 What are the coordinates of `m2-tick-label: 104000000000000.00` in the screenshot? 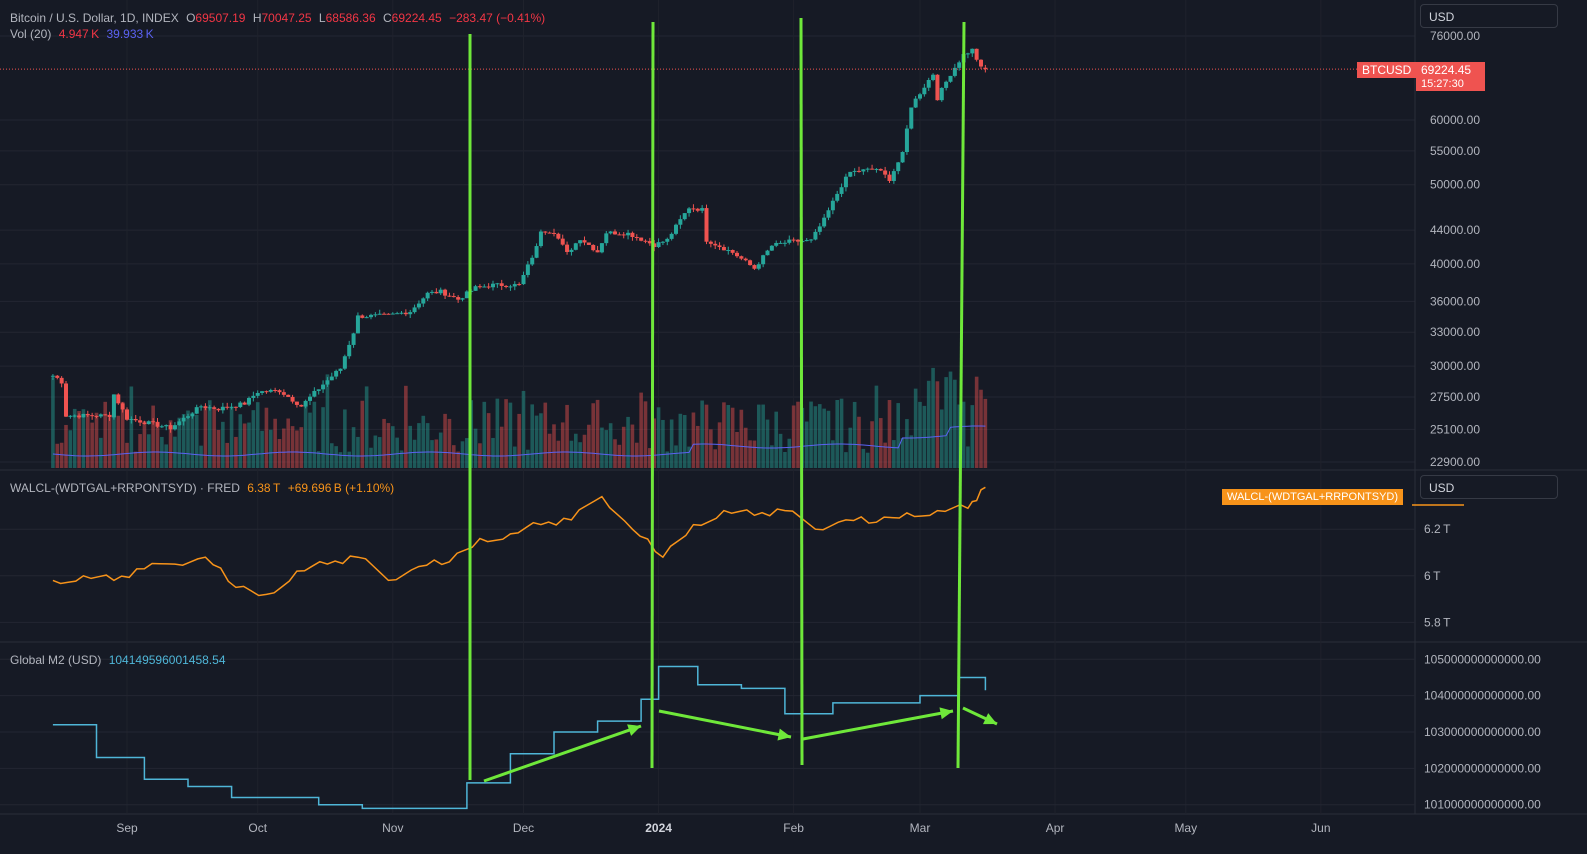 It's located at (1482, 696).